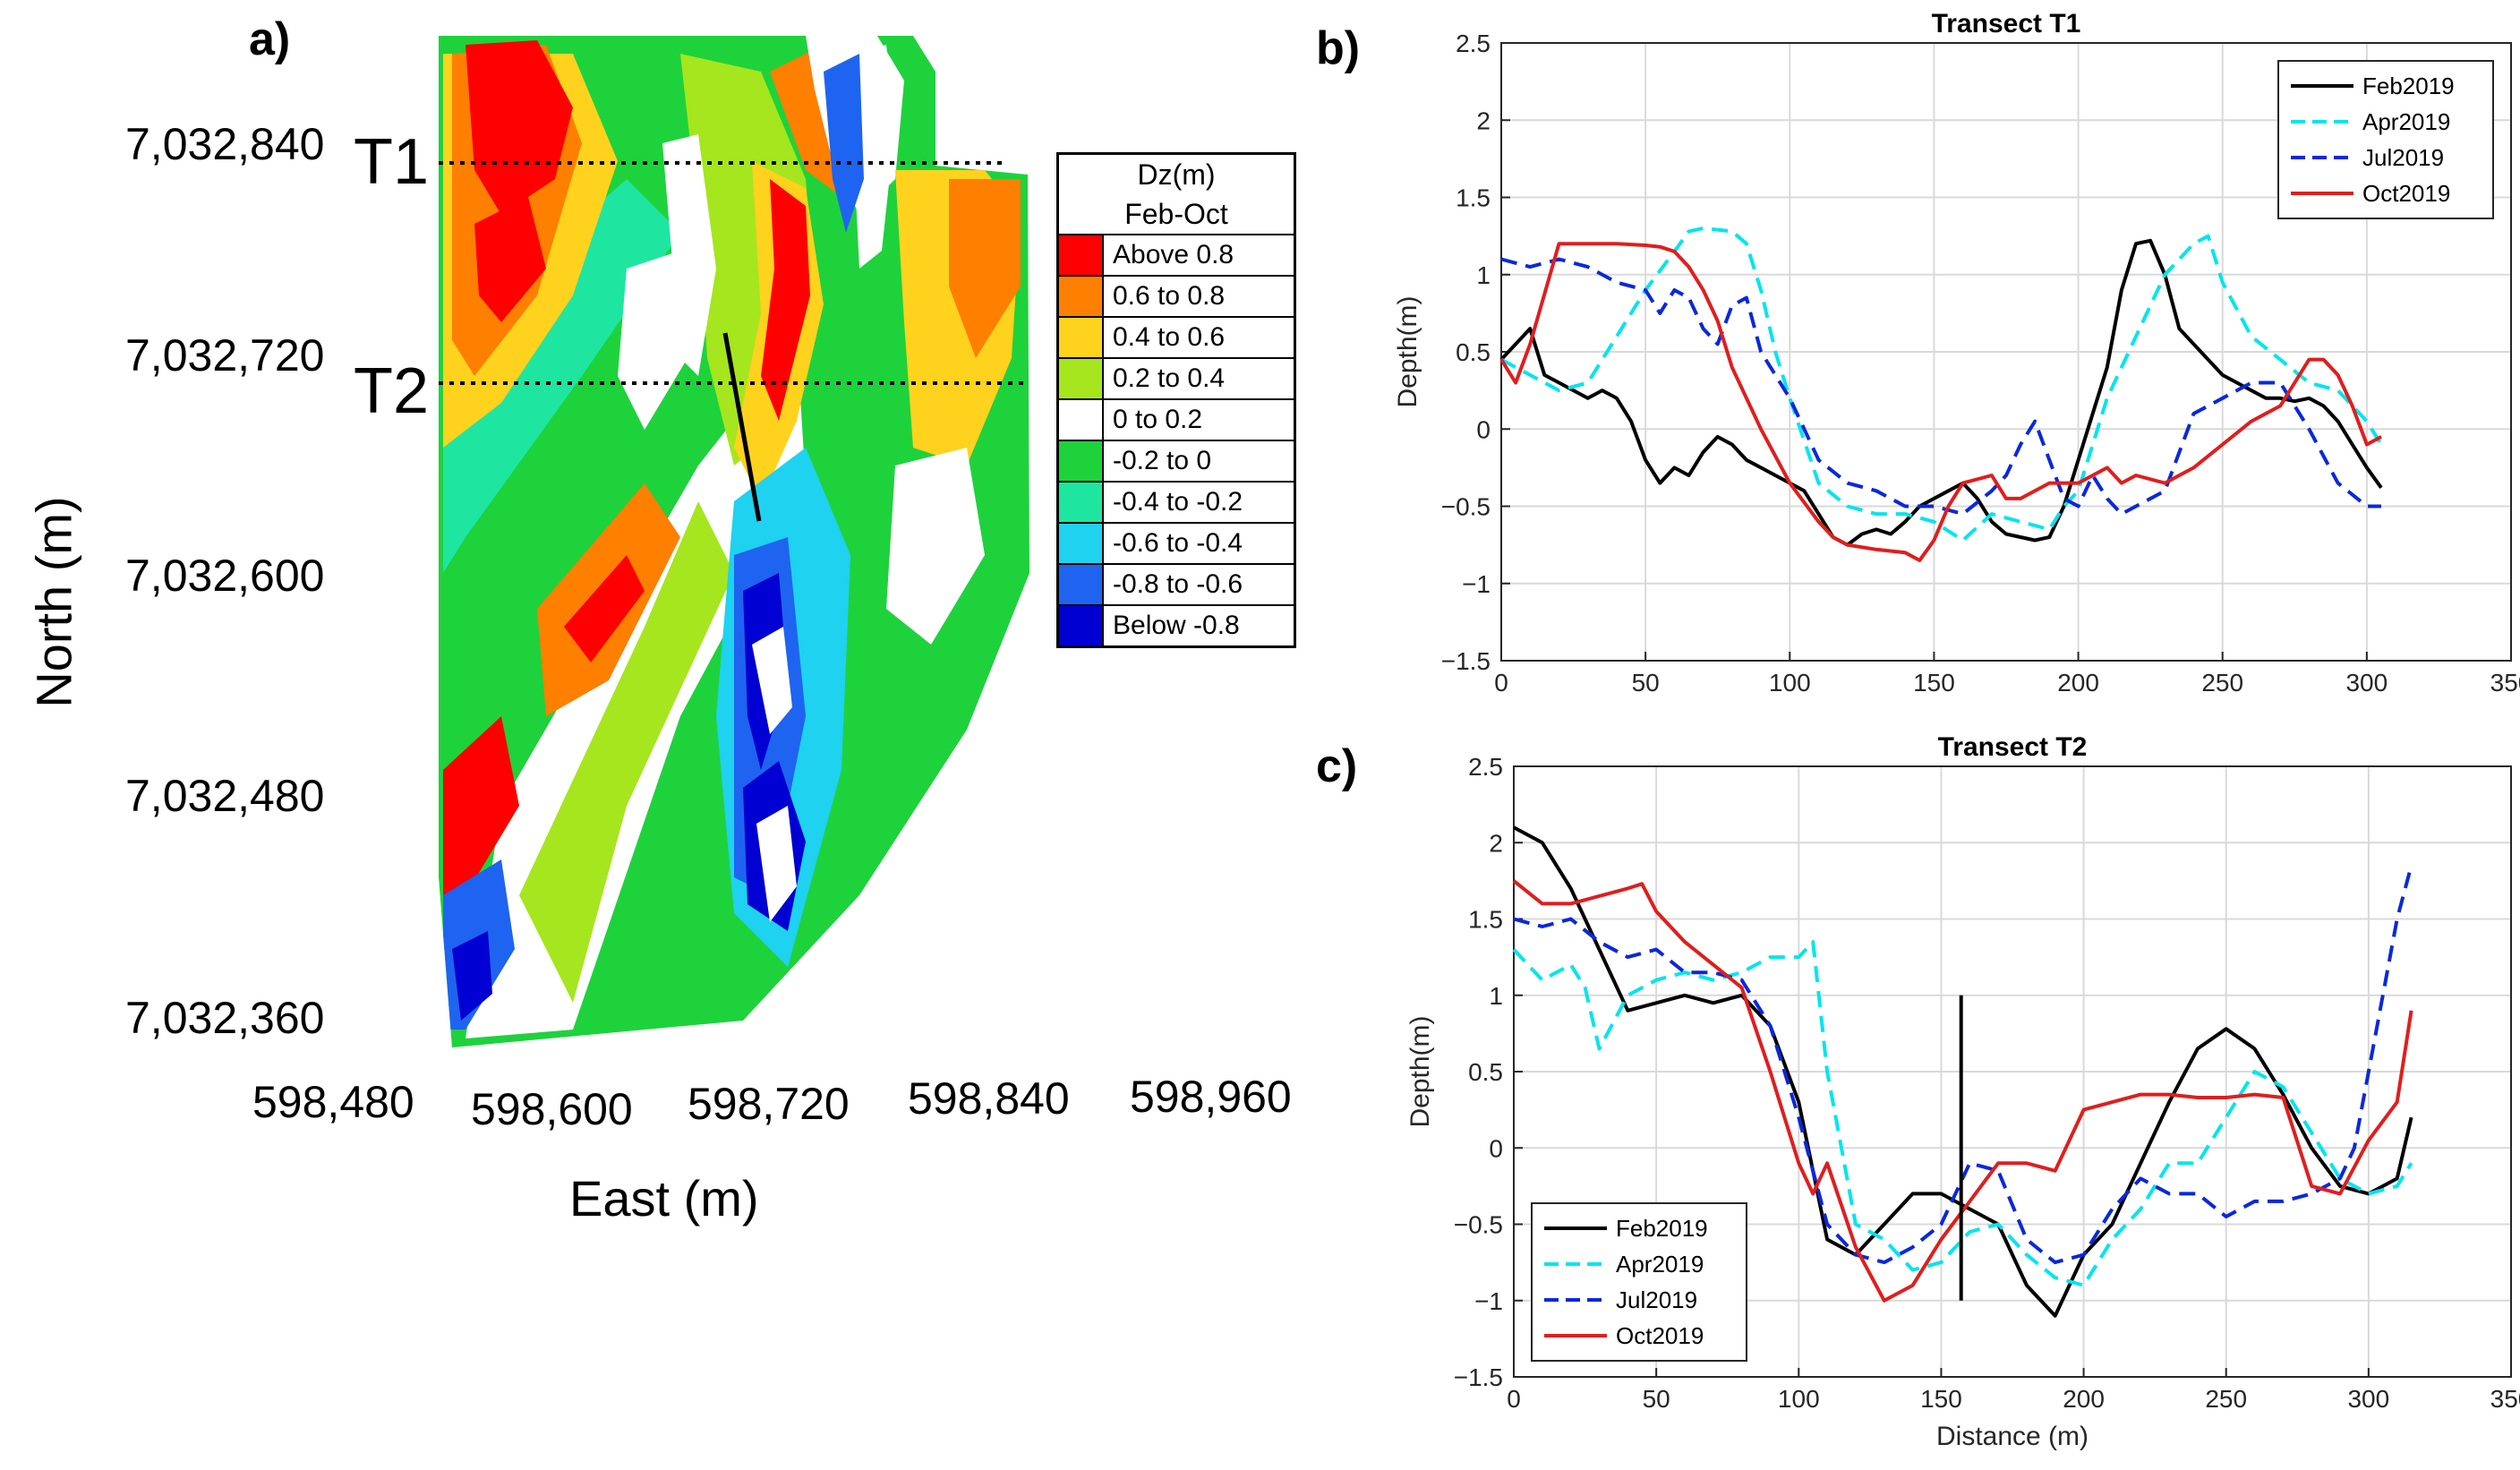  Describe the element at coordinates (769, 1104) in the screenshot. I see `east-tick-3: 598,720` at that location.